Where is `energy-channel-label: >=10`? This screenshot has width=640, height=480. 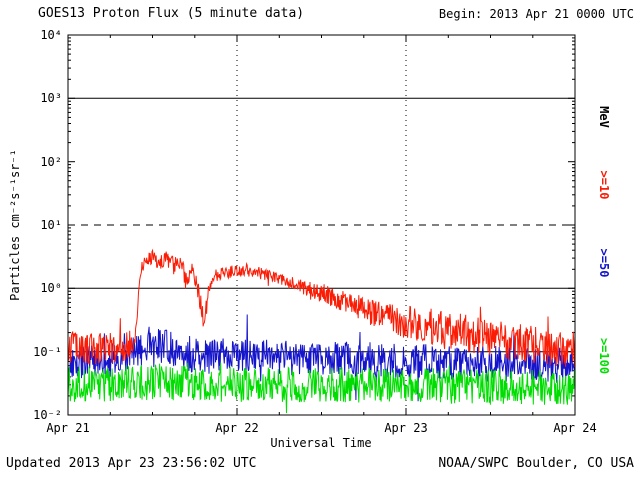 energy-channel-label: >=10 is located at coordinates (604, 185).